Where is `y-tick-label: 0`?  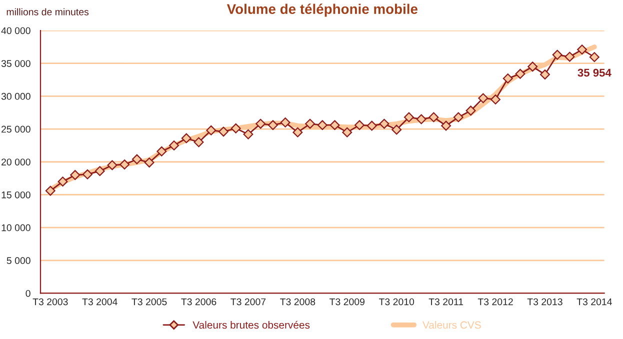 y-tick-label: 0 is located at coordinates (28, 293).